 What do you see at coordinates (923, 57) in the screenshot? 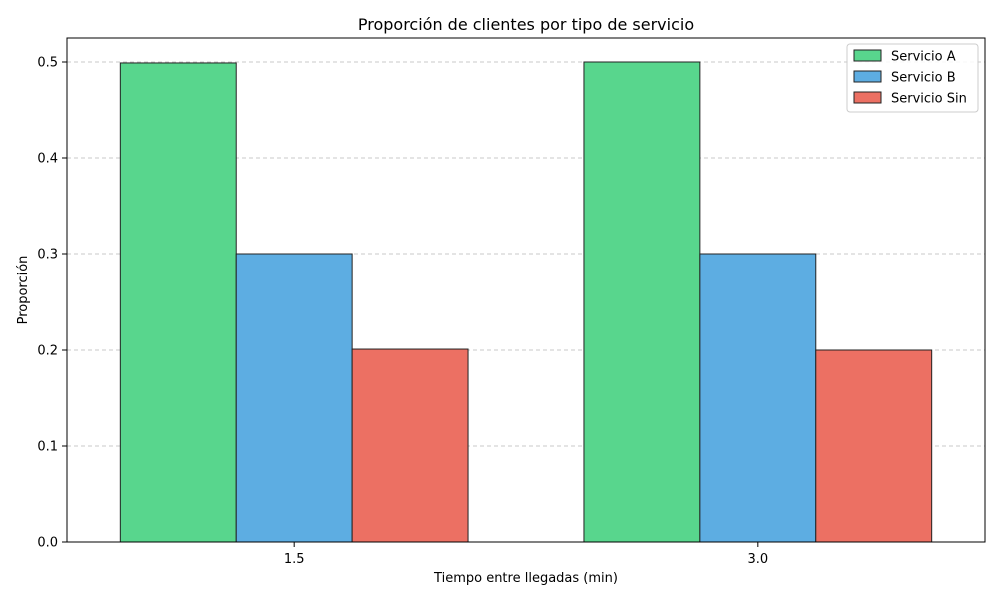
I see `legend-label: Servicio A` at bounding box center [923, 57].